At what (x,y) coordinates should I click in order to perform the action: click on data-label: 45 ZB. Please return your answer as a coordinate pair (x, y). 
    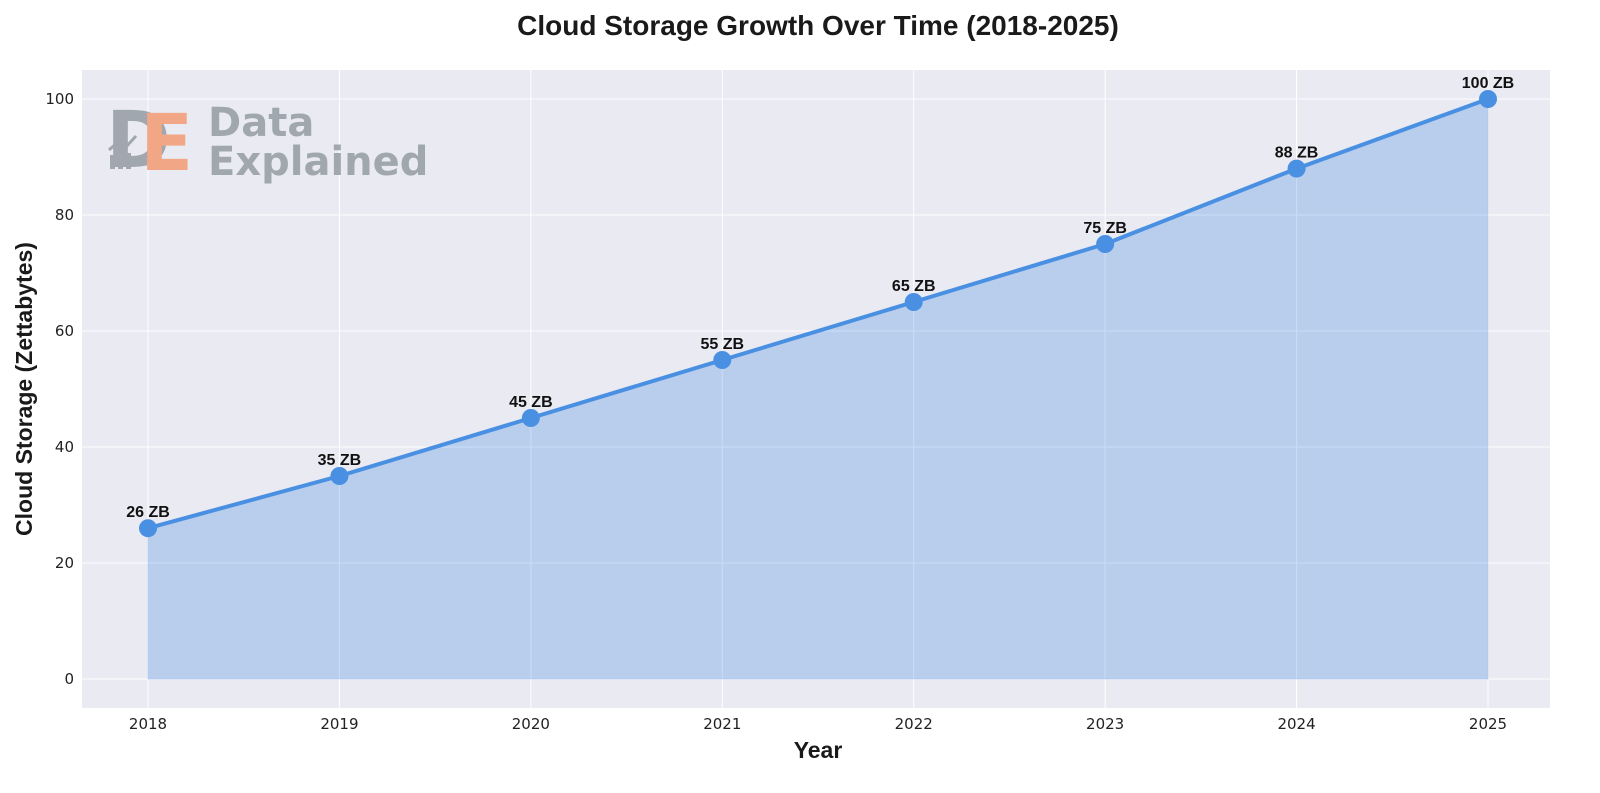
    Looking at the image, I should click on (531, 402).